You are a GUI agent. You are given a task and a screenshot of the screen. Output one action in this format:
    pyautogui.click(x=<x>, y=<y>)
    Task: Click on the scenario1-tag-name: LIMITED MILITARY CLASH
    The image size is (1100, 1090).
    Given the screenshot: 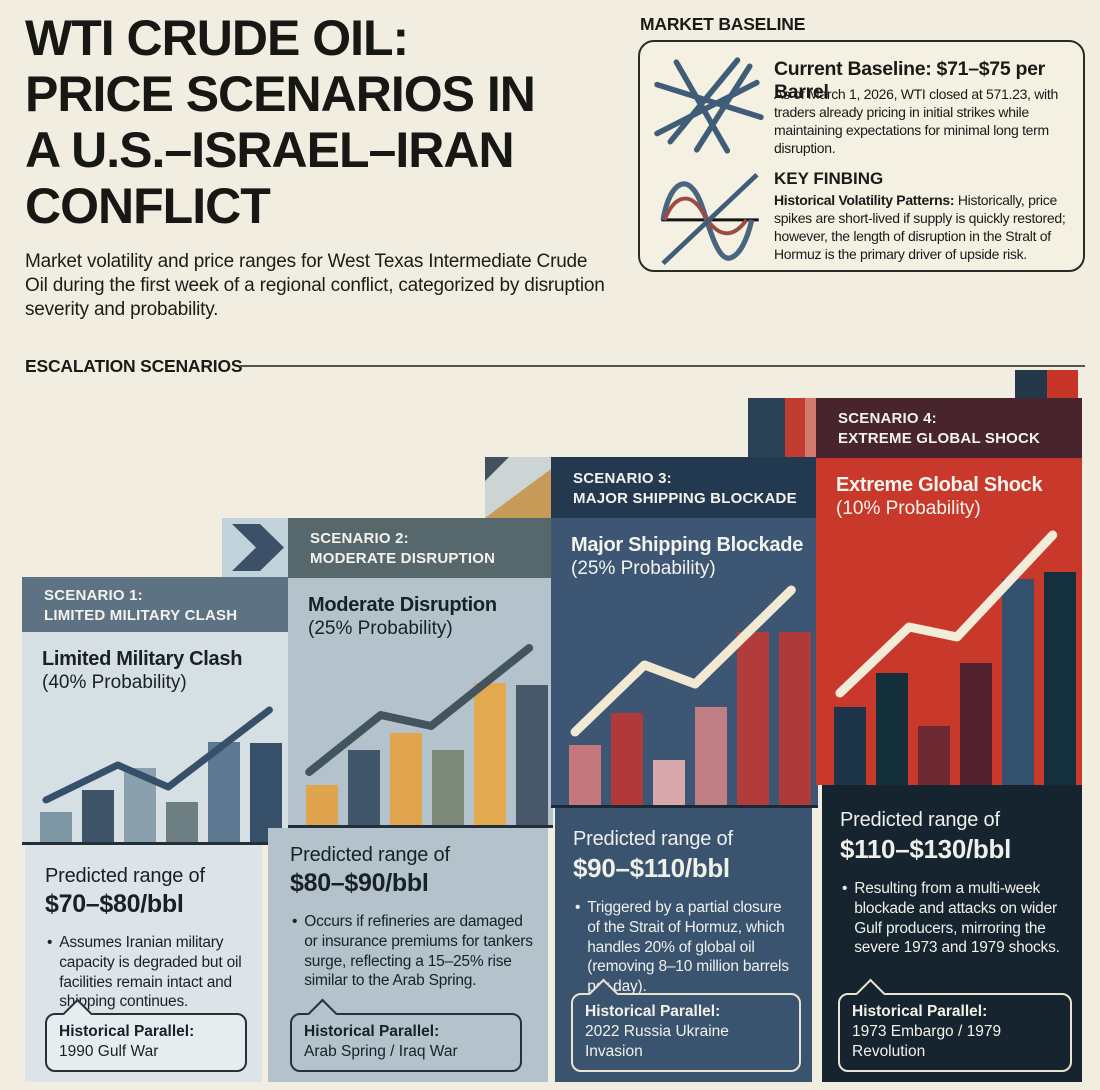 What is the action you would take?
    pyautogui.click(x=141, y=615)
    